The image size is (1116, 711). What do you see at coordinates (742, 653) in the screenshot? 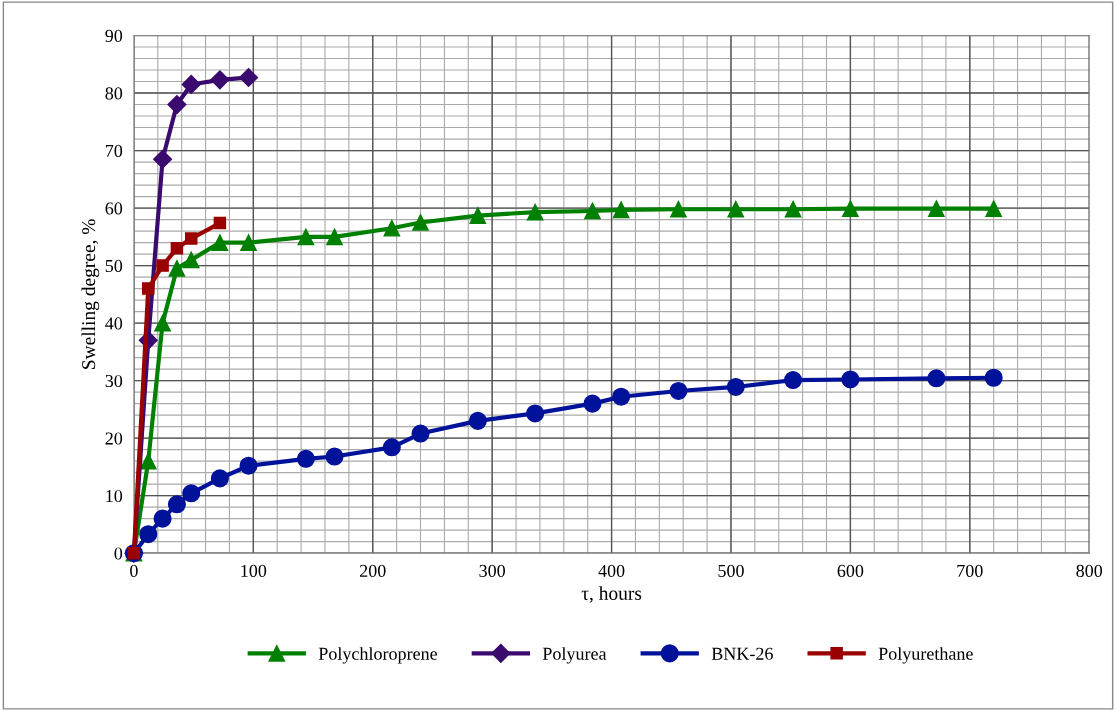
I see `legend-label: BNK-26` at bounding box center [742, 653].